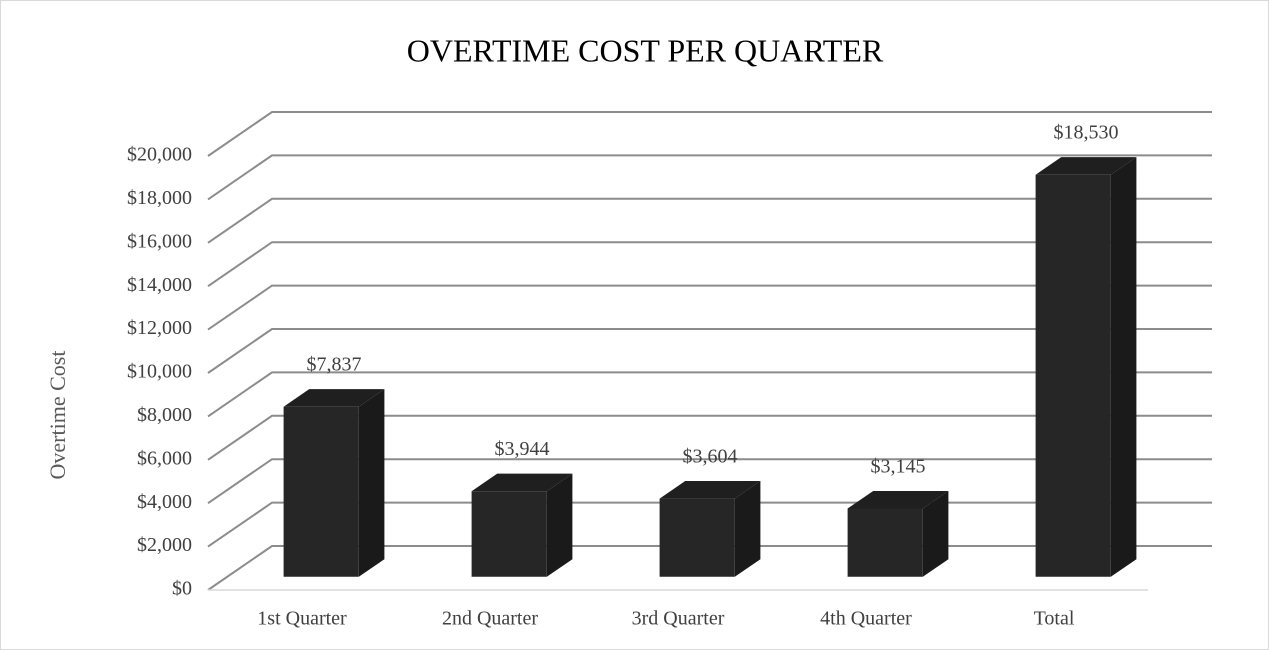 Image resolution: width=1269 pixels, height=650 pixels. What do you see at coordinates (159, 155) in the screenshot?
I see `y-tick-label: $20,000` at bounding box center [159, 155].